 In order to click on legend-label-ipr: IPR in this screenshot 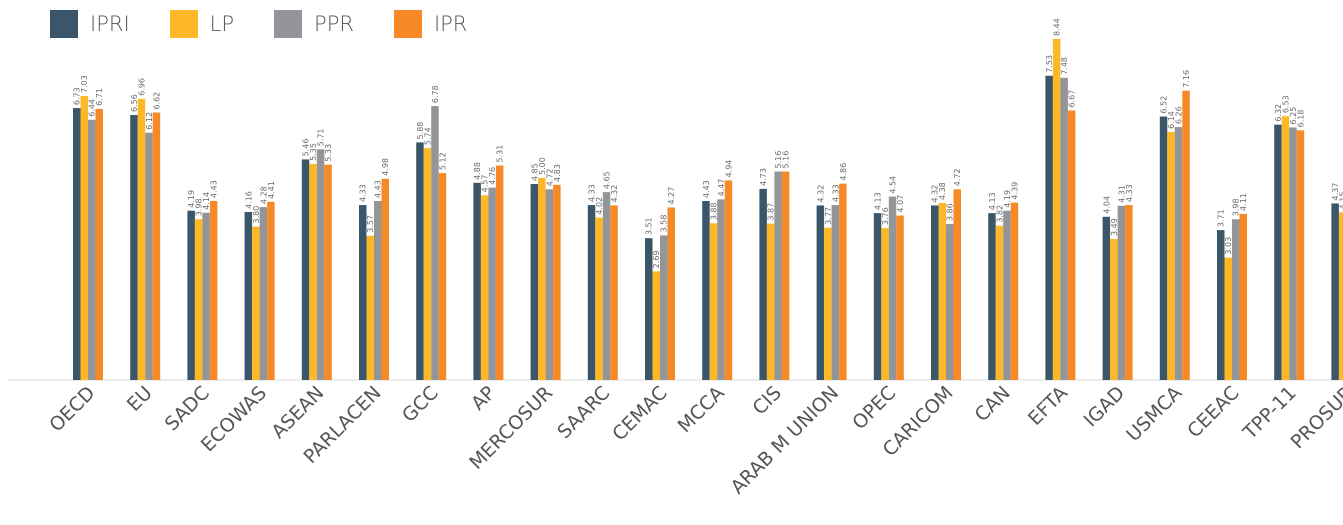, I will do `click(450, 24)`.